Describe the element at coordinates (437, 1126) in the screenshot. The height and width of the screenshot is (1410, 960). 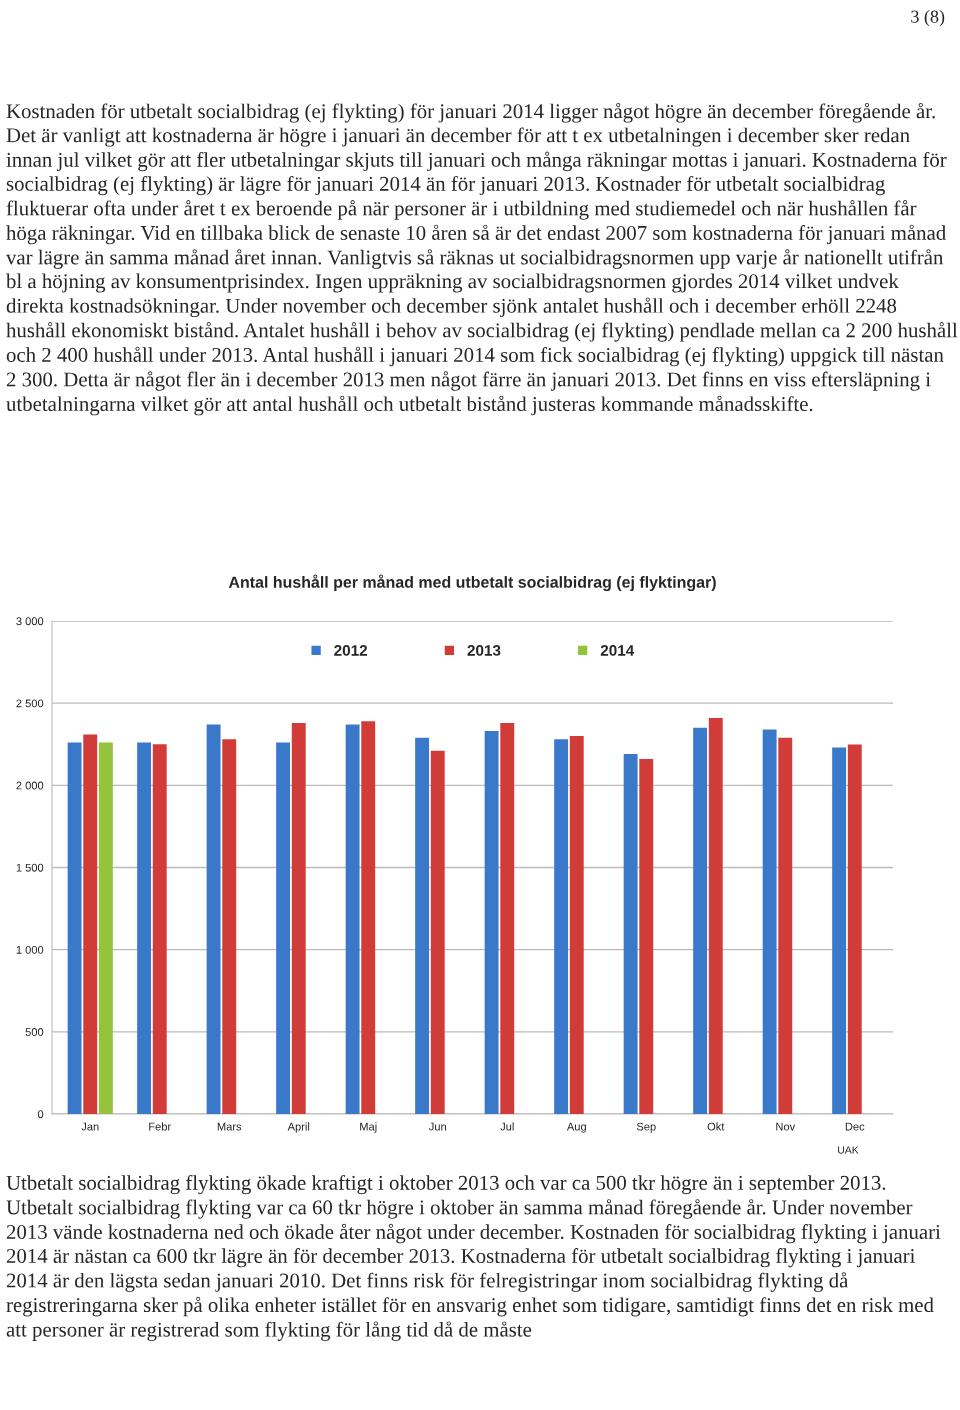
I see `x-tick-label: Jun` at that location.